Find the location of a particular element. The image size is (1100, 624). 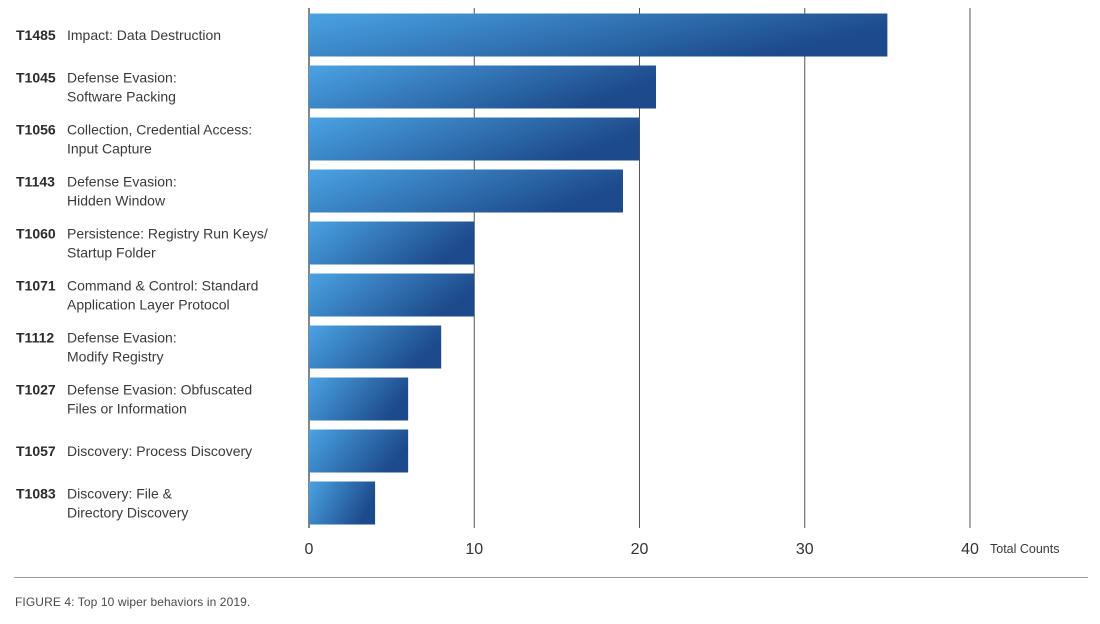

caption-divider is located at coordinates (551, 577).